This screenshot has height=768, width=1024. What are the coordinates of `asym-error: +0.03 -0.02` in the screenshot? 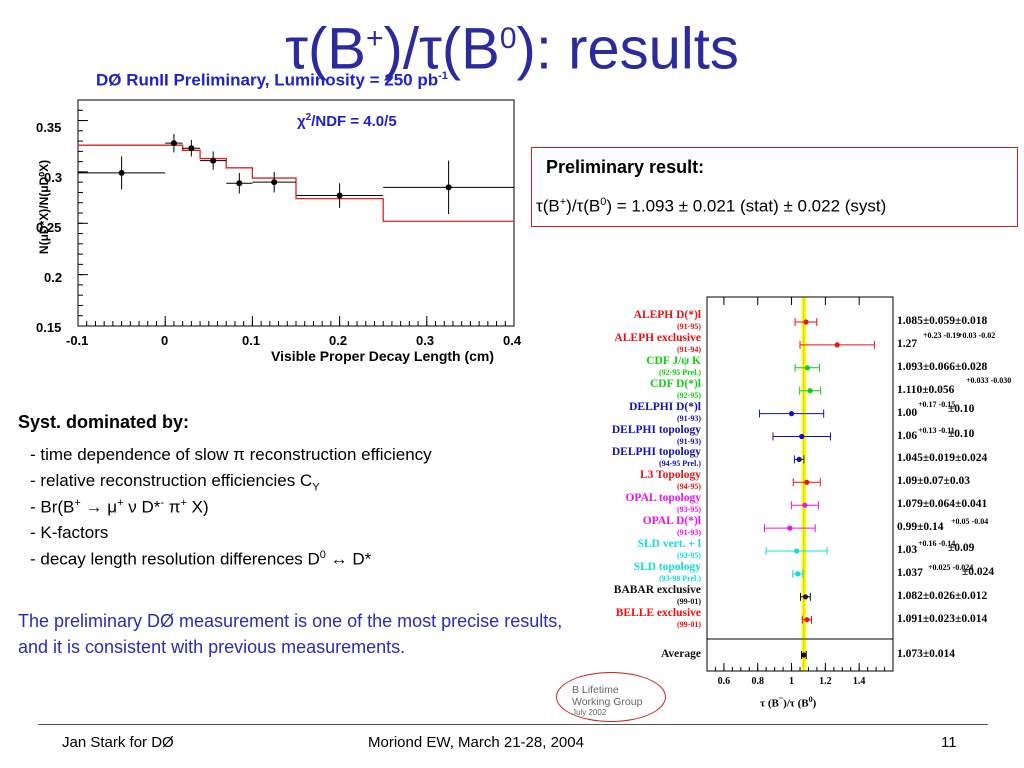 It's located at (977, 335).